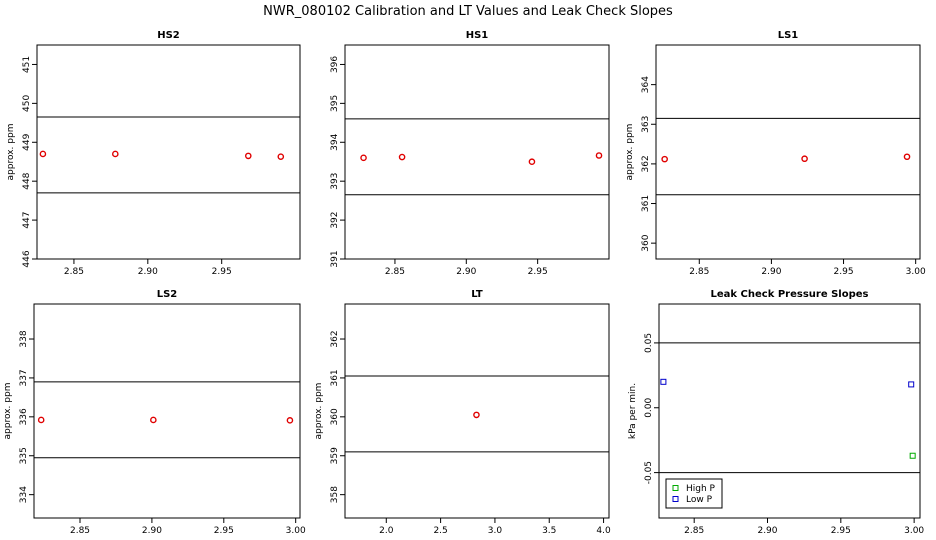 The height and width of the screenshot is (540, 936). Describe the element at coordinates (646, 124) in the screenshot. I see `y-tick-label: 363` at that location.